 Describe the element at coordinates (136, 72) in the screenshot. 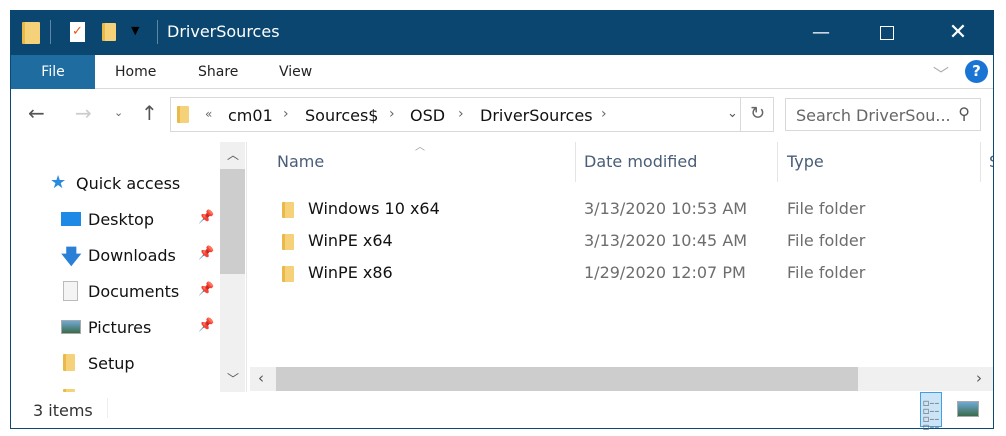

I see `tab-home: Home` at that location.